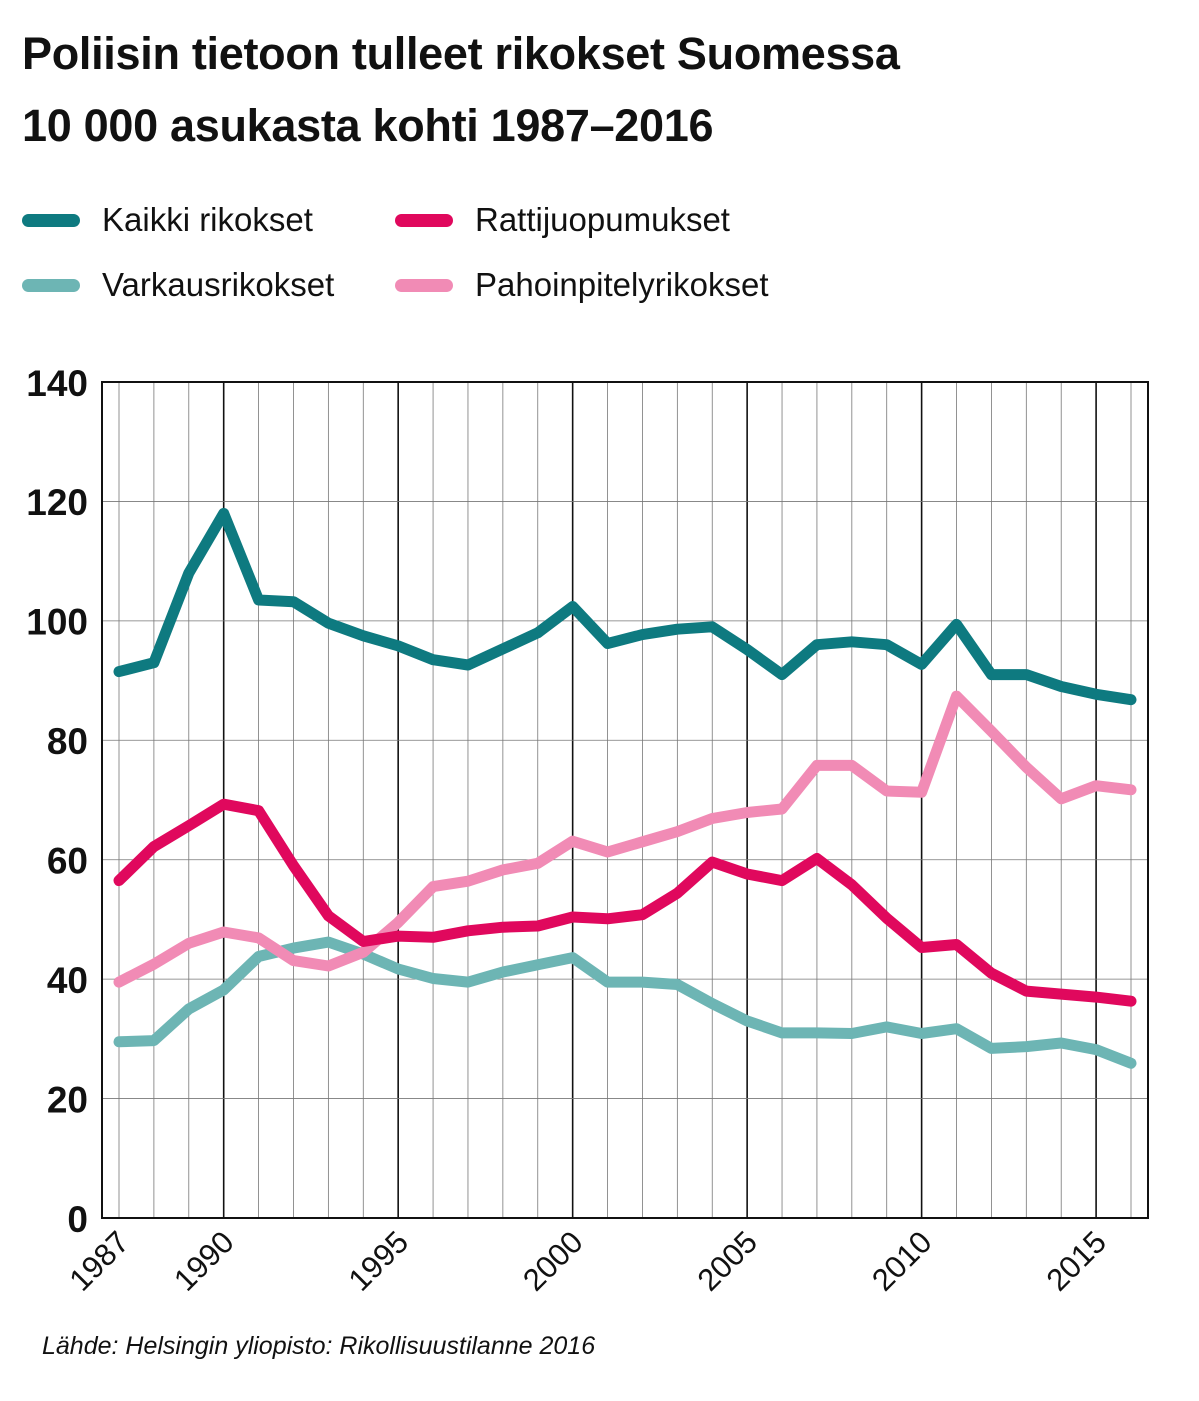 The image size is (1199, 1401). Describe the element at coordinates (204, 1261) in the screenshot. I see `x-tick-label: 1990` at that location.